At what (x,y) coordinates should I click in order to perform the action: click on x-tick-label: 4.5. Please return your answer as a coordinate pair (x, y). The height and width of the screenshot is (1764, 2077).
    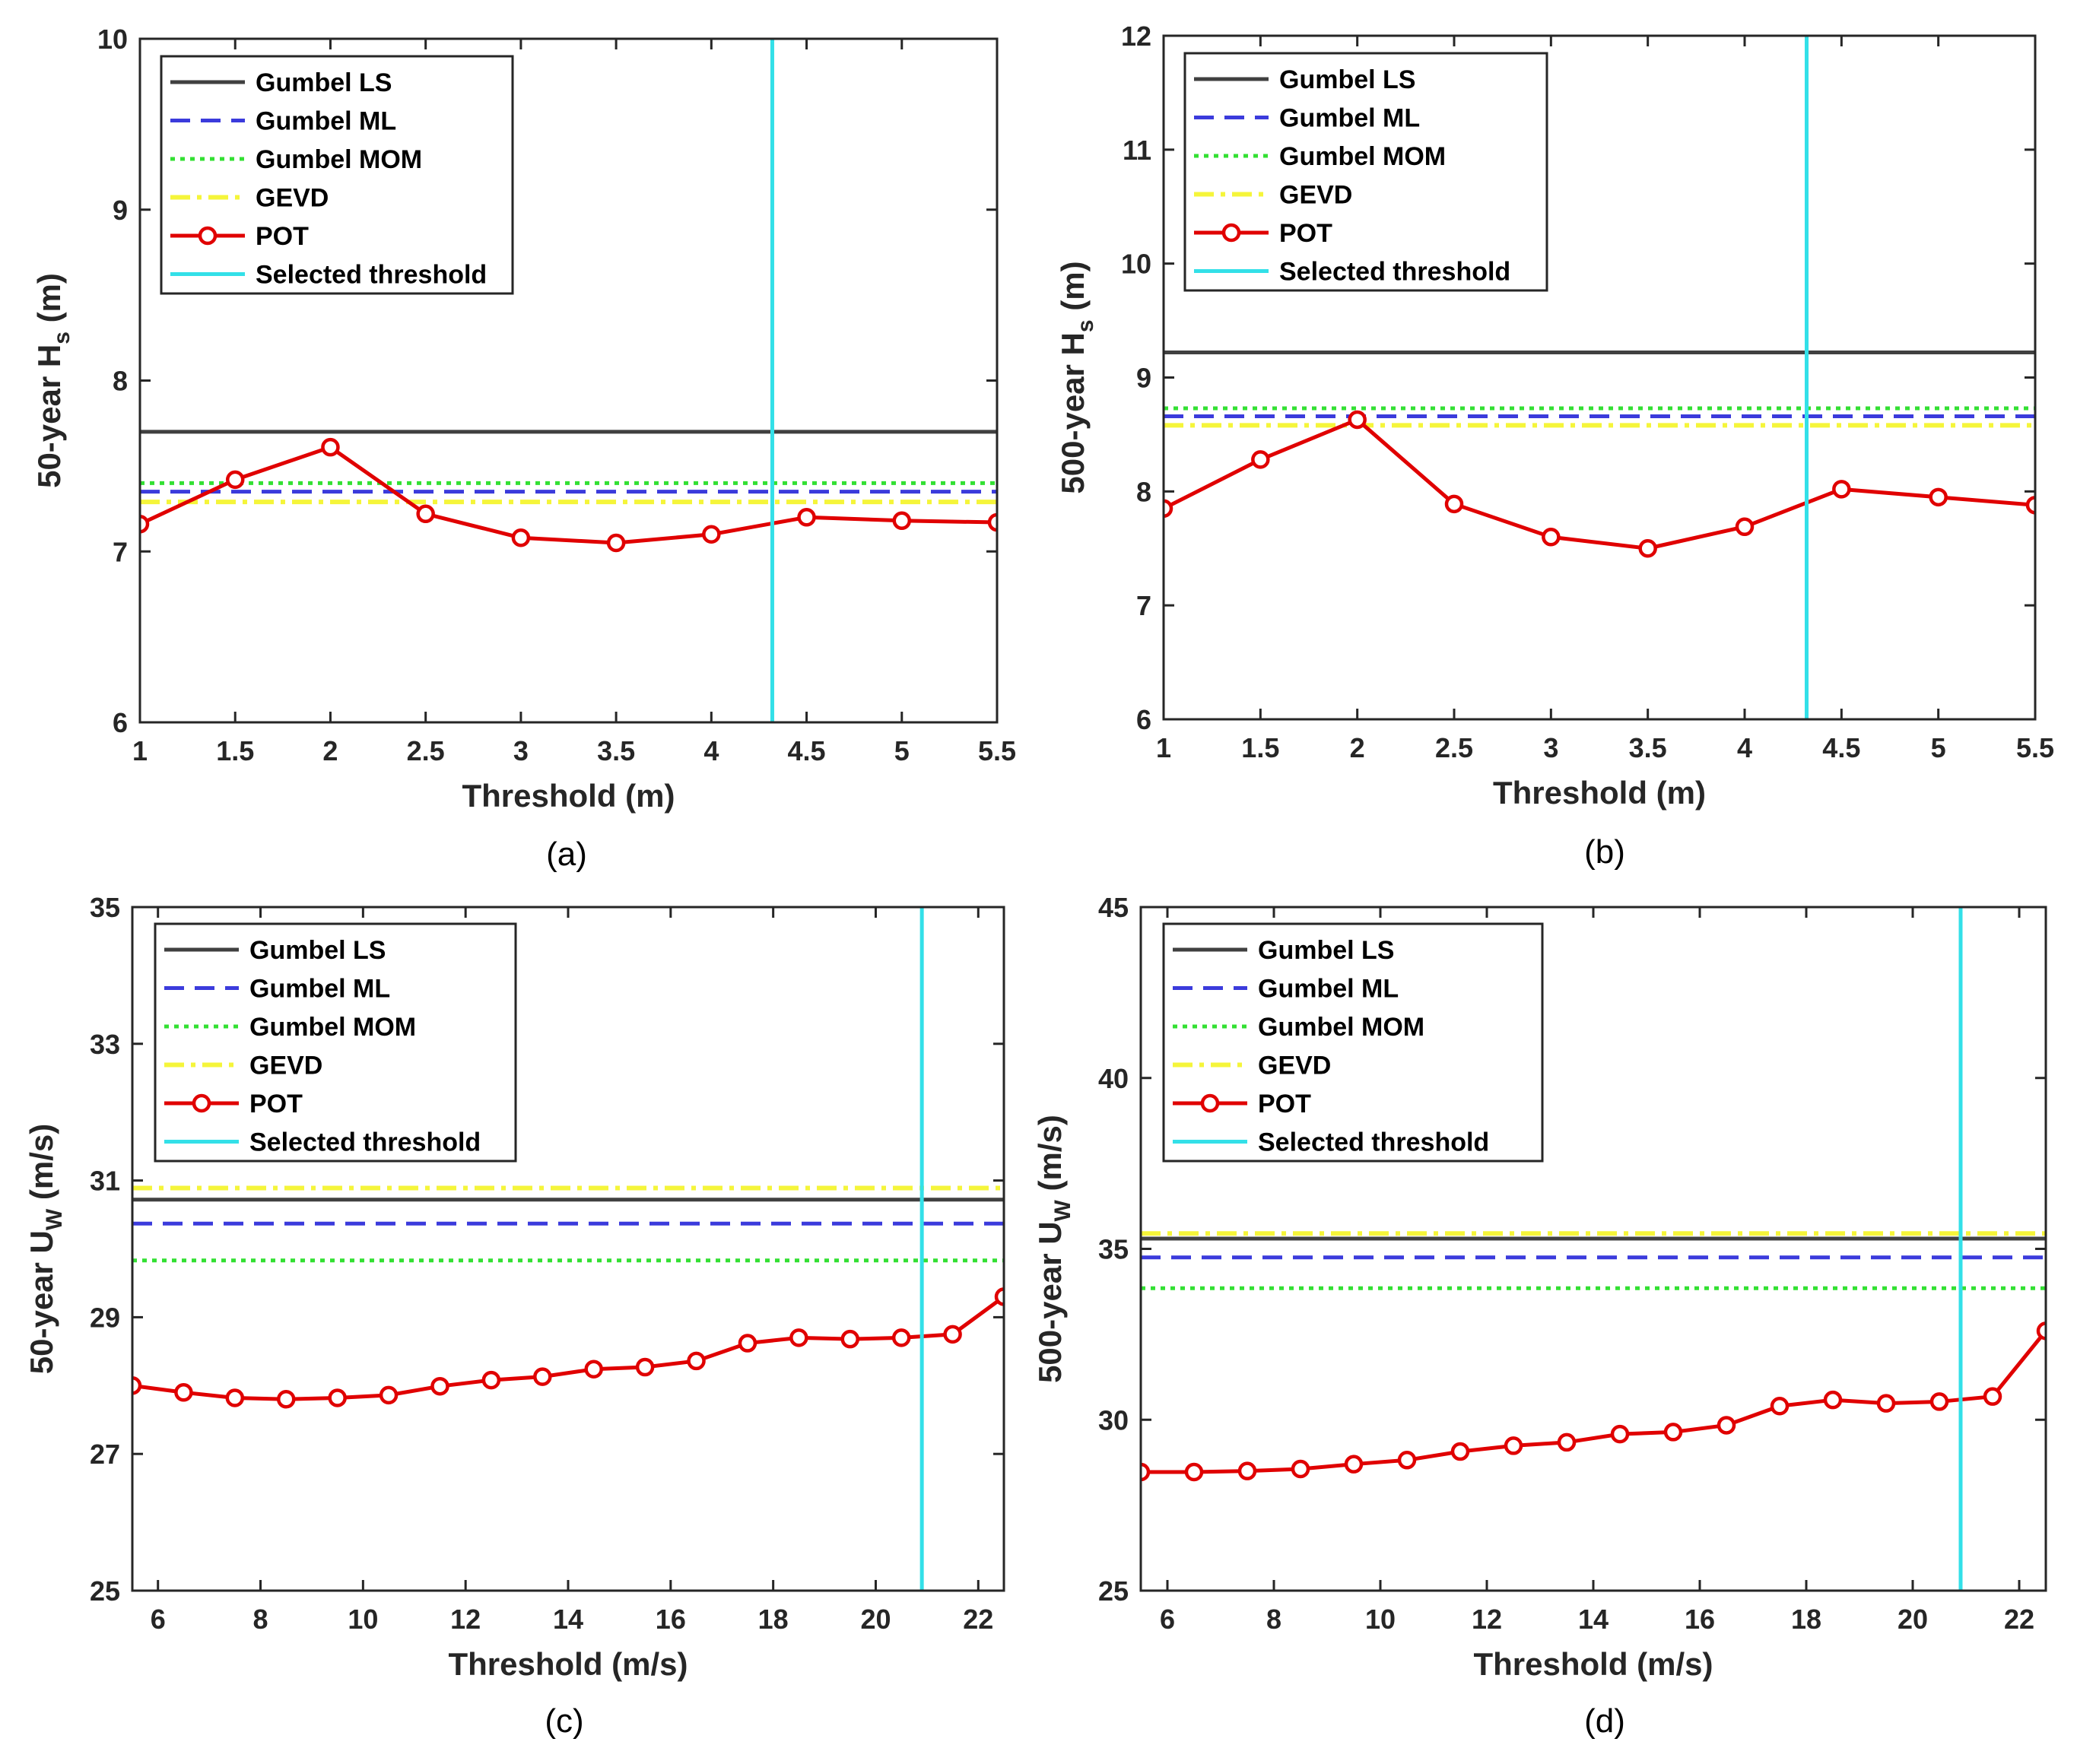
    Looking at the image, I should click on (1841, 748).